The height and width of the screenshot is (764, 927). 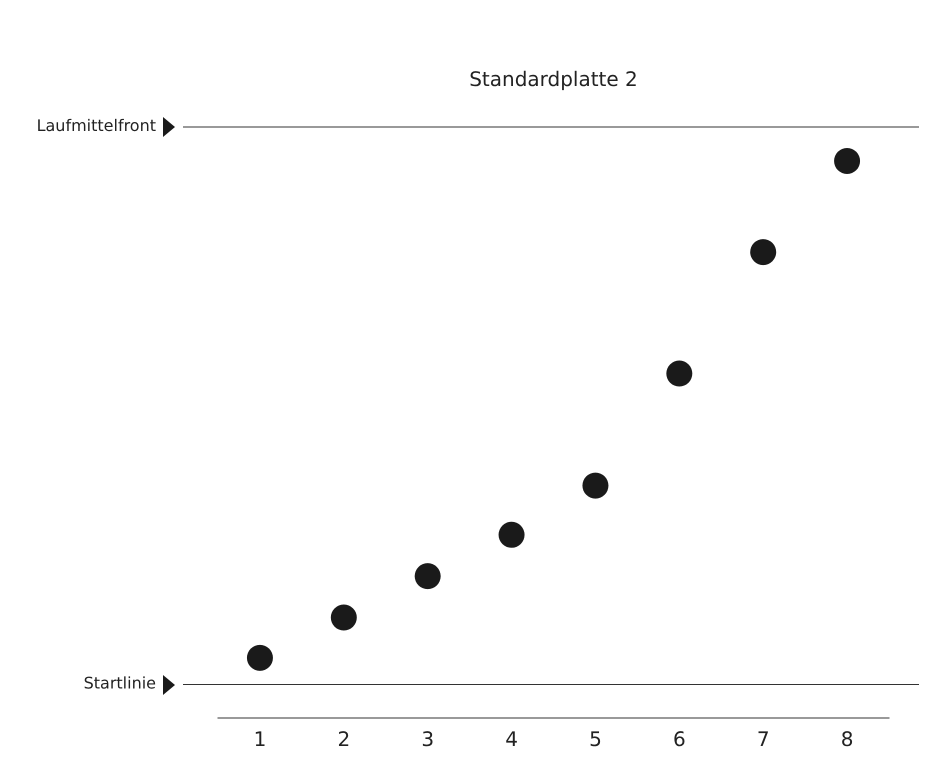 I want to click on x-tick-label: 7, so click(x=763, y=739).